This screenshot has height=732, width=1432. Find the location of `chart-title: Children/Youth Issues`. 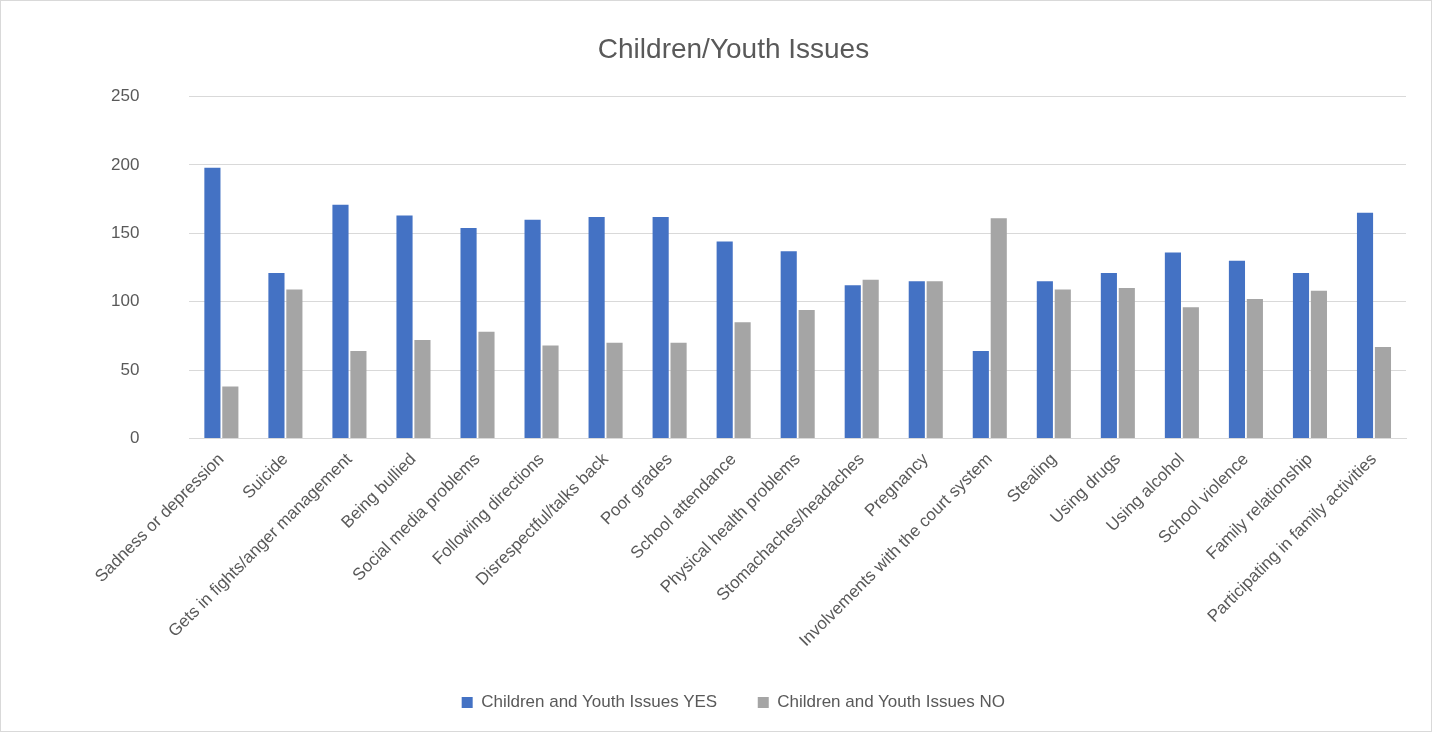

chart-title: Children/Youth Issues is located at coordinates (733, 48).